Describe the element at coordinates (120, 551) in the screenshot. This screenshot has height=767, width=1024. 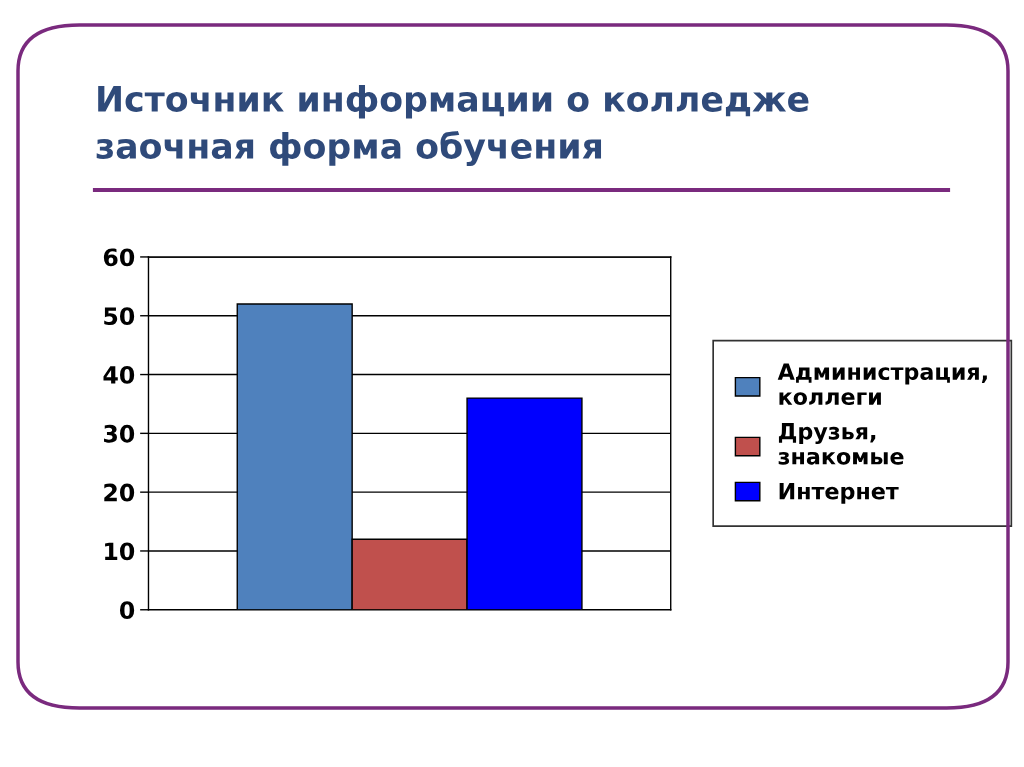
I see `y-tick-label: 10` at that location.